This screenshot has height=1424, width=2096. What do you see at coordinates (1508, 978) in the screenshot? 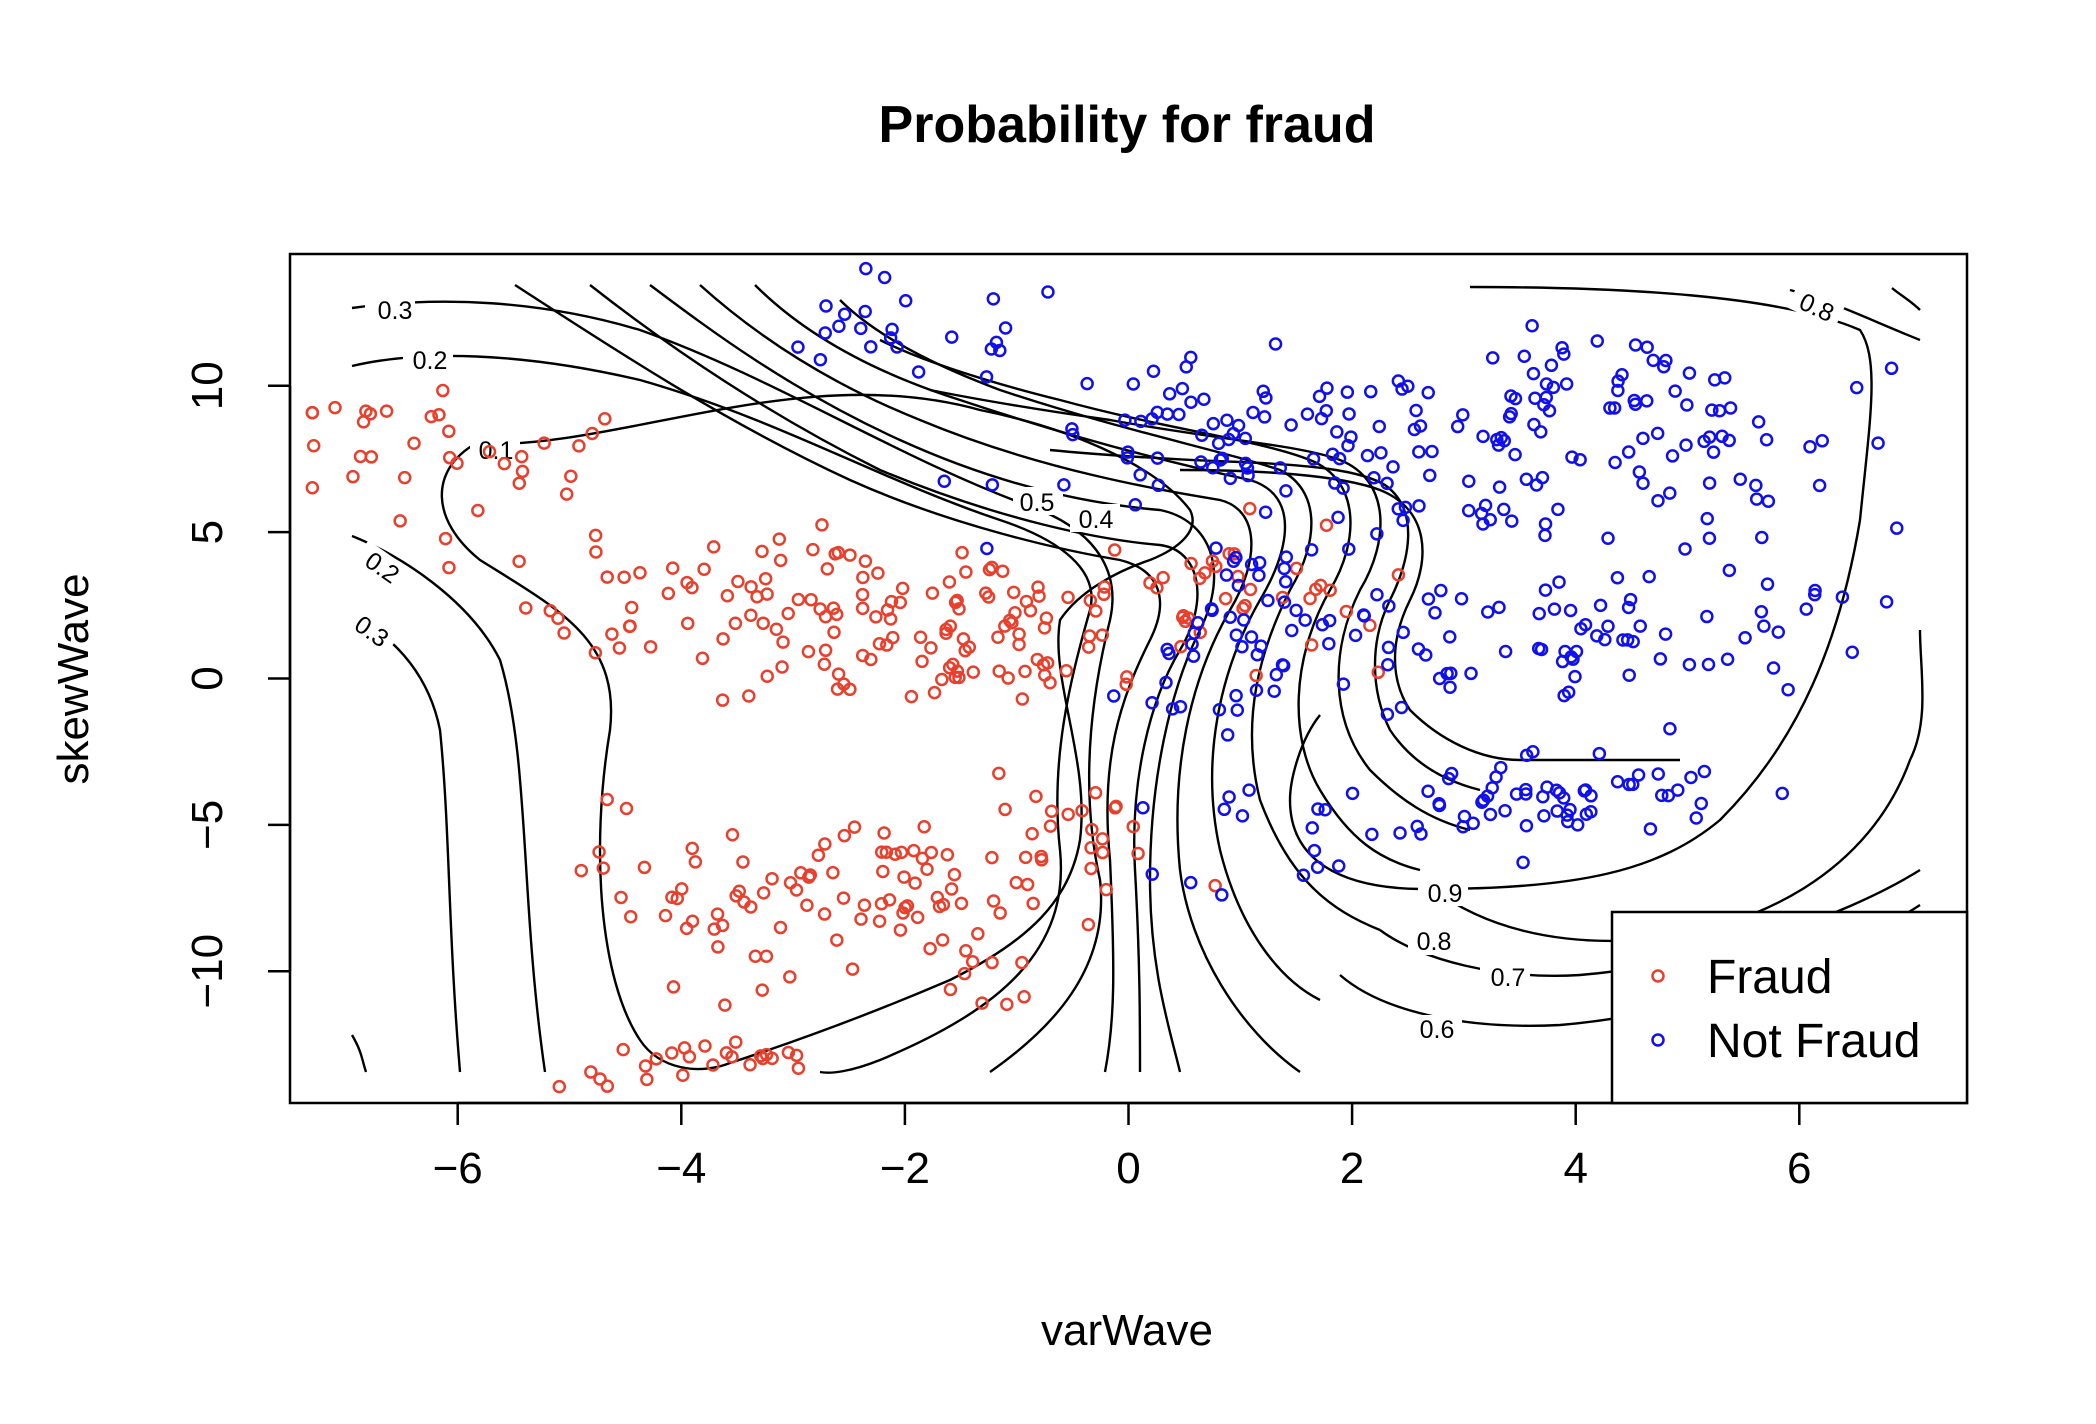
I see `contour-label: 0.7` at bounding box center [1508, 978].